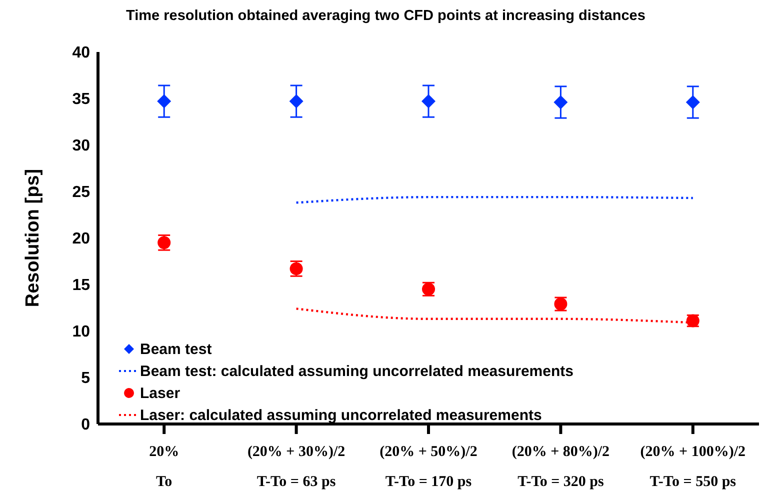 This screenshot has width=775, height=502. What do you see at coordinates (81, 193) in the screenshot?
I see `y-tick-label: 25` at bounding box center [81, 193].